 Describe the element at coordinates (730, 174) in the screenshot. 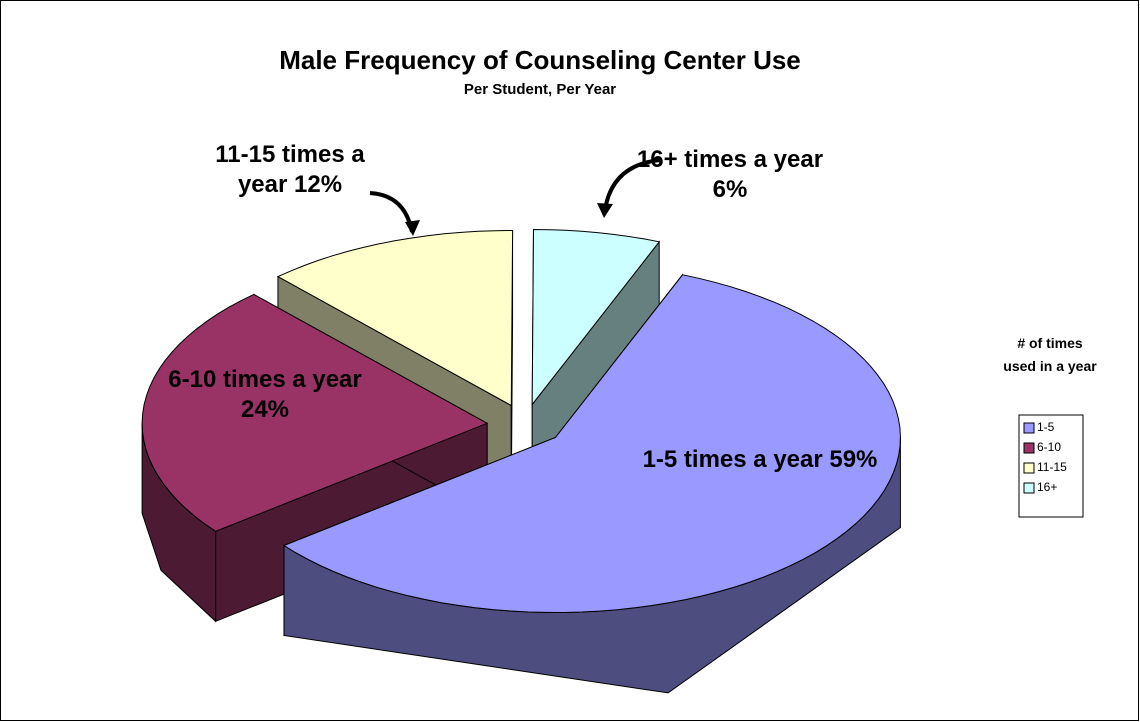

I see `data-label: 16+ times a year 6%` at that location.